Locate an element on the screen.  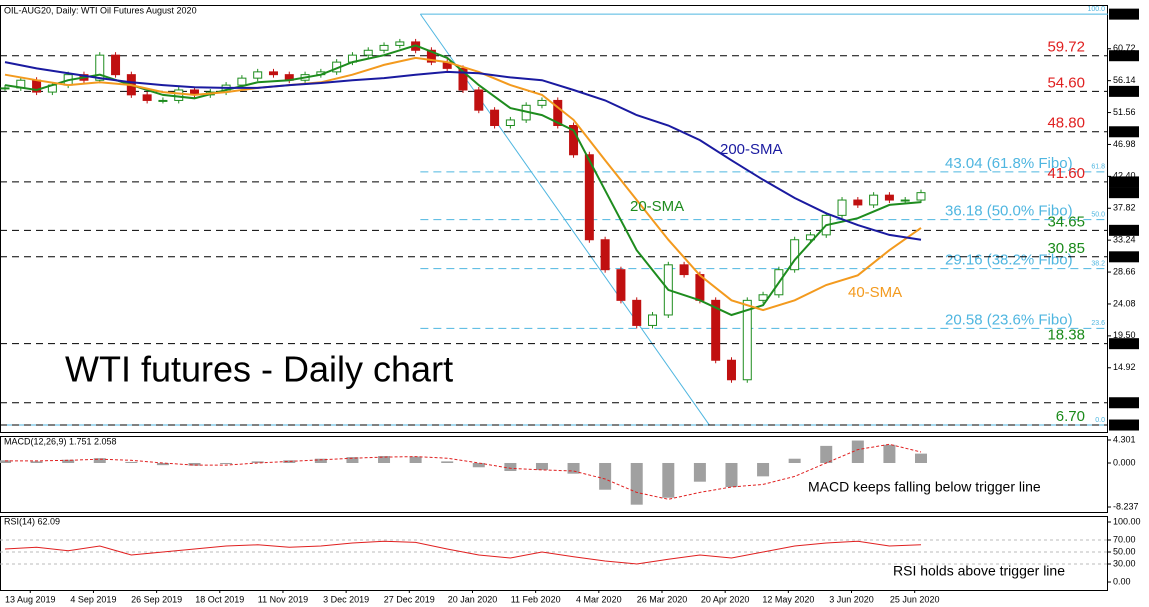
rsi-tick-label: 0.00 is located at coordinates (1122, 581).